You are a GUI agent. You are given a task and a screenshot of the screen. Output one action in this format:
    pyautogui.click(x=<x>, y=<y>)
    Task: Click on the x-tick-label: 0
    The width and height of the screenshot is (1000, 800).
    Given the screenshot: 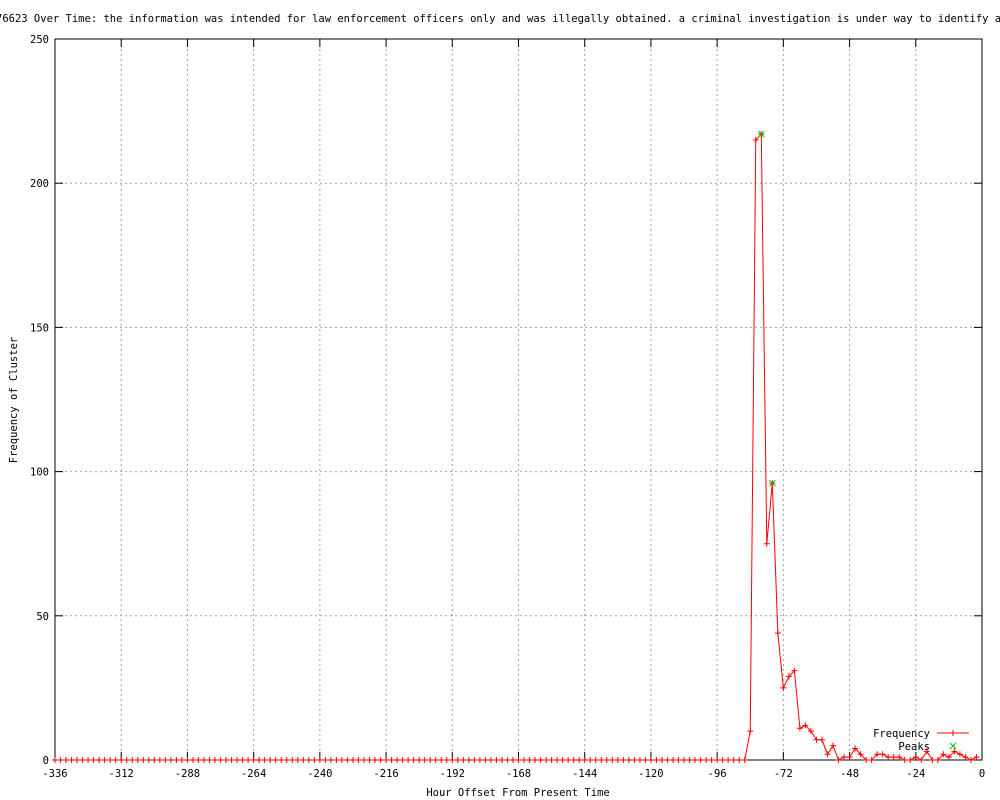 What is the action you would take?
    pyautogui.click(x=982, y=774)
    